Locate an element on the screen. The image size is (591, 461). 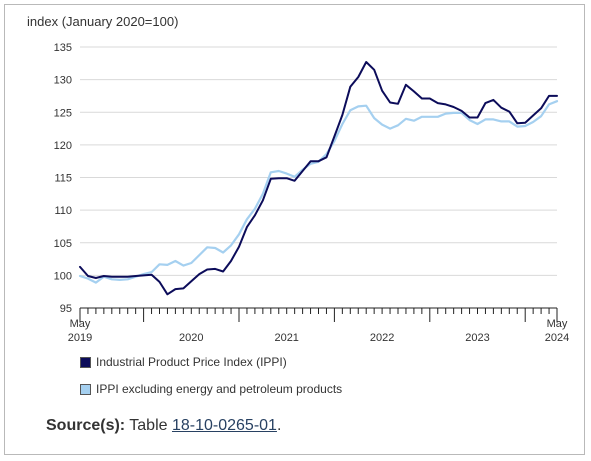
x-axis is located at coordinates (318, 314).